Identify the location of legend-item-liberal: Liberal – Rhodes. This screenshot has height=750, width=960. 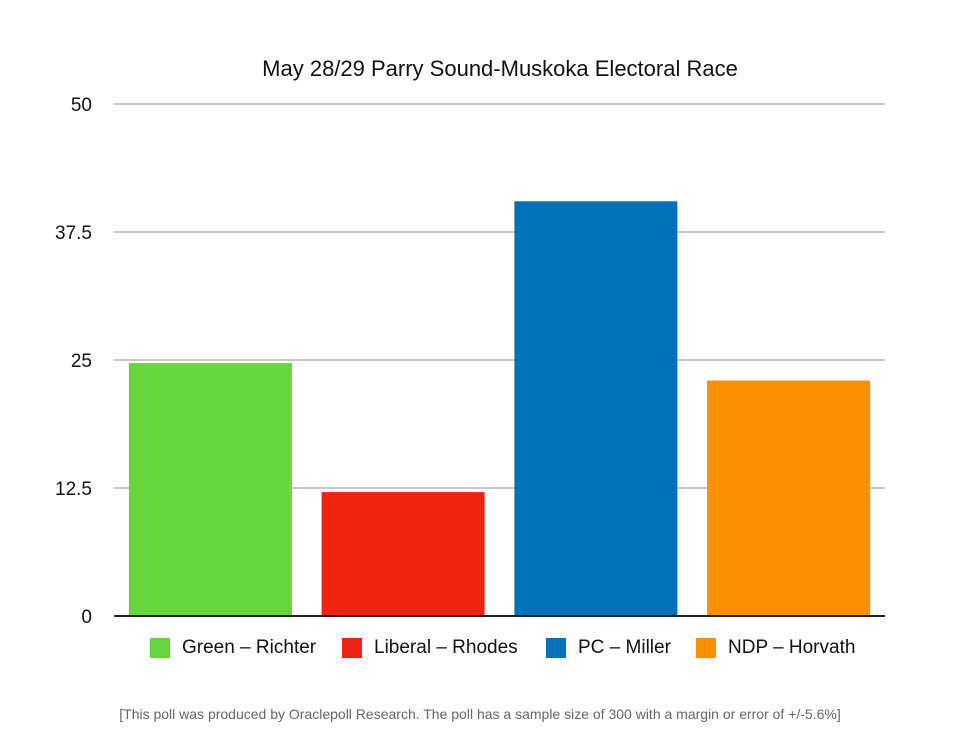
(430, 648).